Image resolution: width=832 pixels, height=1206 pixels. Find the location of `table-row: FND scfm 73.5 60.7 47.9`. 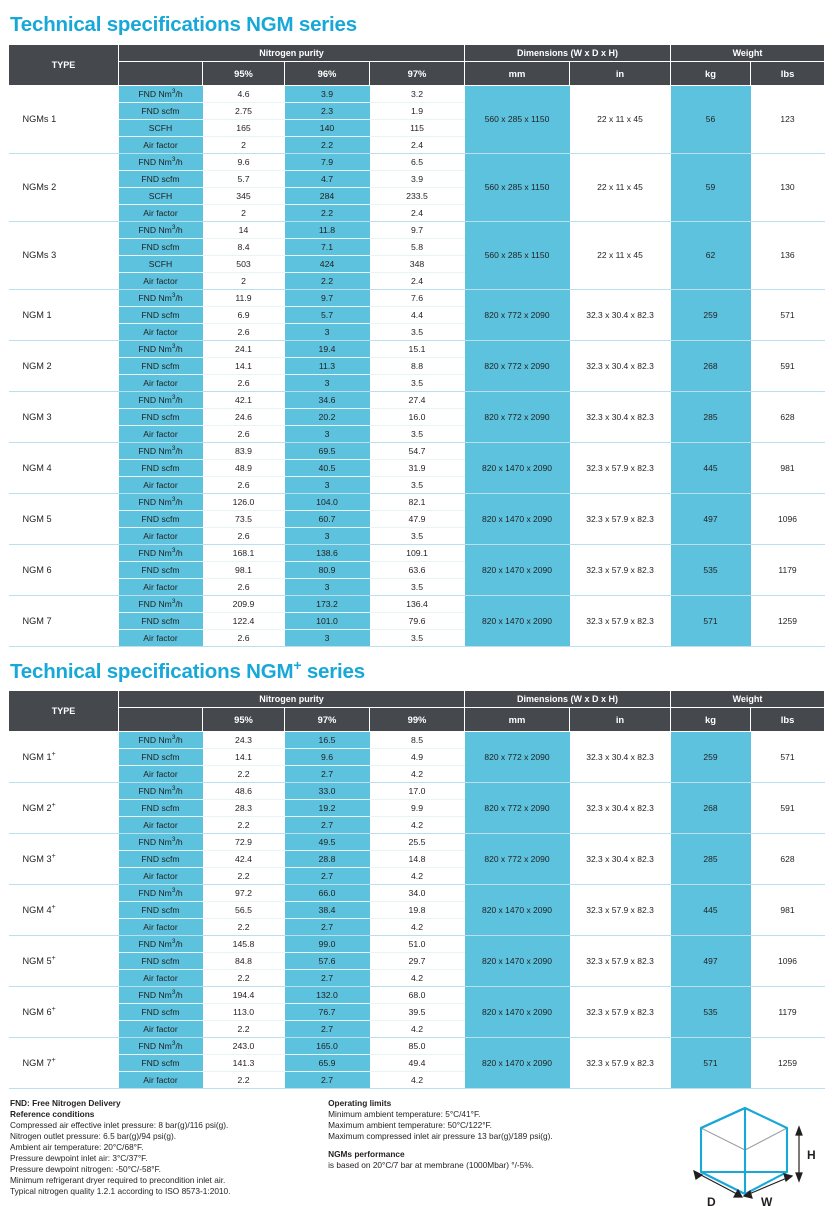

table-row: FND scfm 73.5 60.7 47.9 is located at coordinates (417, 519).